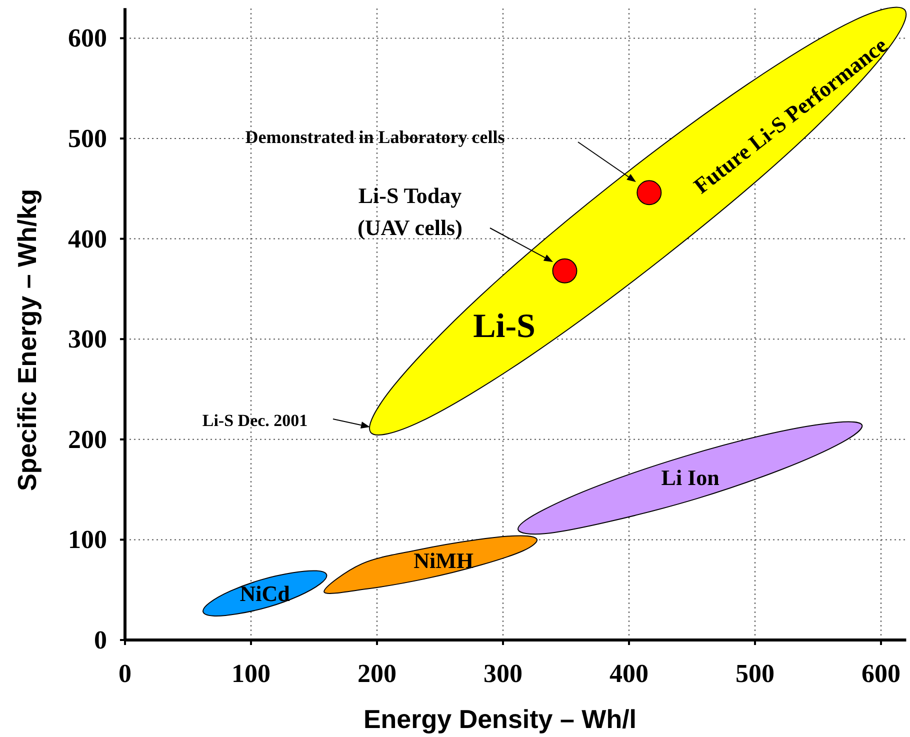 This screenshot has height=737, width=910. I want to click on y-axis-title: Specific Energy – Wh/kg, so click(27, 340).